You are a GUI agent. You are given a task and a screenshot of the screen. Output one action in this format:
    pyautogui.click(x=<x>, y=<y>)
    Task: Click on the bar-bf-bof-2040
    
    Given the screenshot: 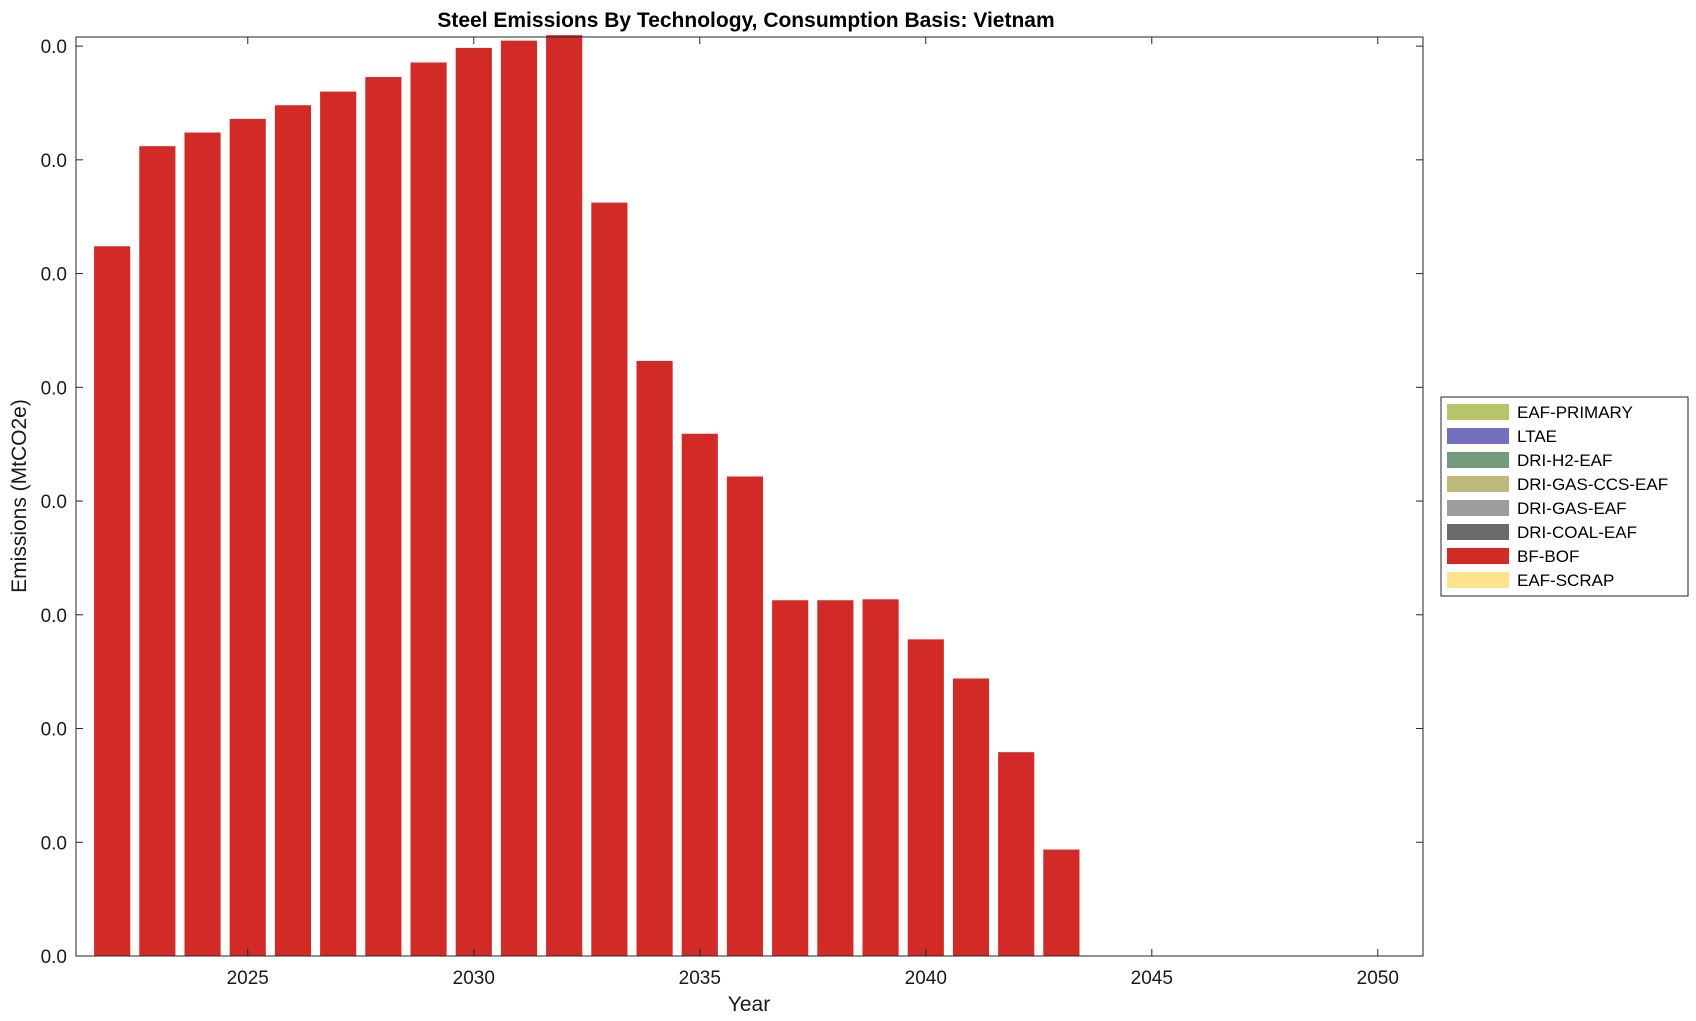 What is the action you would take?
    pyautogui.click(x=925, y=797)
    